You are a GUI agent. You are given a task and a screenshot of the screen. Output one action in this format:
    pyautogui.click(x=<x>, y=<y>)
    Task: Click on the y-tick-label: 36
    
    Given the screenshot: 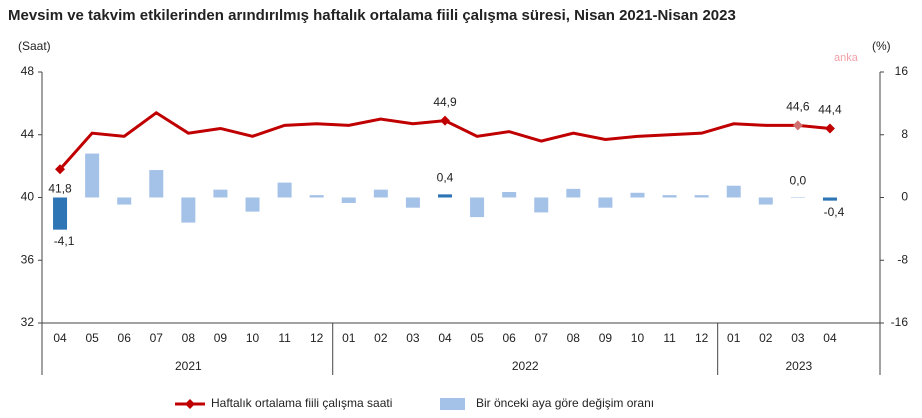 What is the action you would take?
    pyautogui.click(x=28, y=259)
    